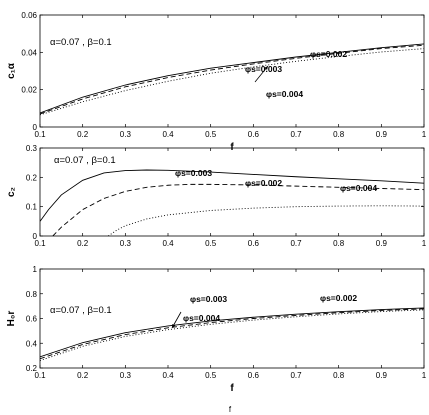 The height and width of the screenshot is (415, 429). What do you see at coordinates (11, 192) in the screenshot?
I see `y-axis-label: c₂` at bounding box center [11, 192].